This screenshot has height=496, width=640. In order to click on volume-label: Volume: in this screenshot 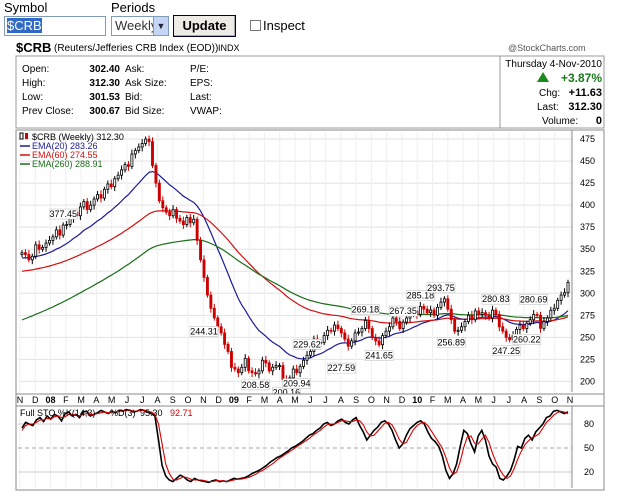, I will do `click(560, 121)`.